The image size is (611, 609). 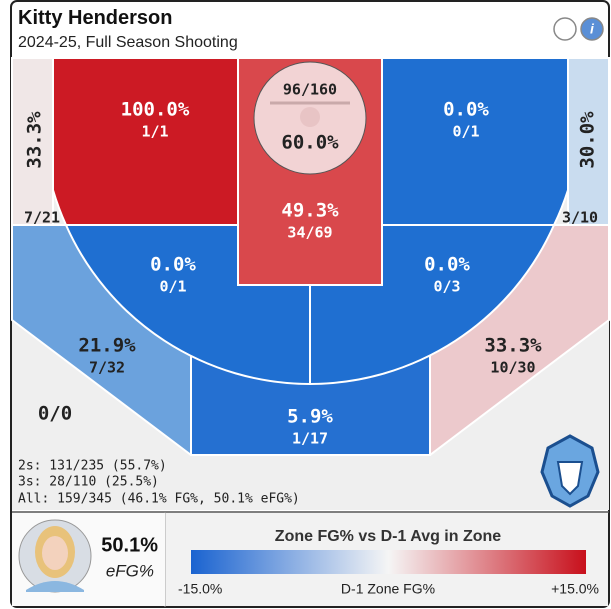 What do you see at coordinates (159, 499) in the screenshot?
I see `summary-line: All: 159/345 (46.1% FG%, 50.1% eFG%)` at bounding box center [159, 499].